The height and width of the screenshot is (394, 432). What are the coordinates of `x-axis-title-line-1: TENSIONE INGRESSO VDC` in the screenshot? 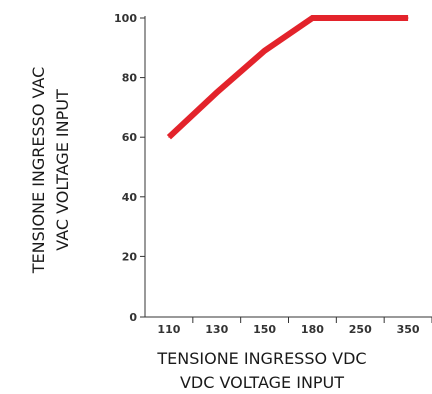 It's located at (261, 358).